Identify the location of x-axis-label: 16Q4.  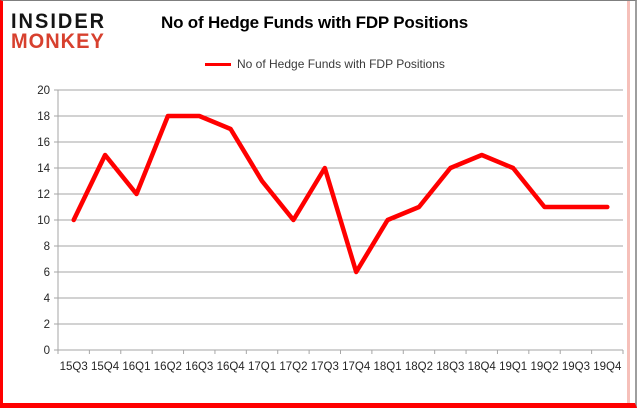
(231, 367).